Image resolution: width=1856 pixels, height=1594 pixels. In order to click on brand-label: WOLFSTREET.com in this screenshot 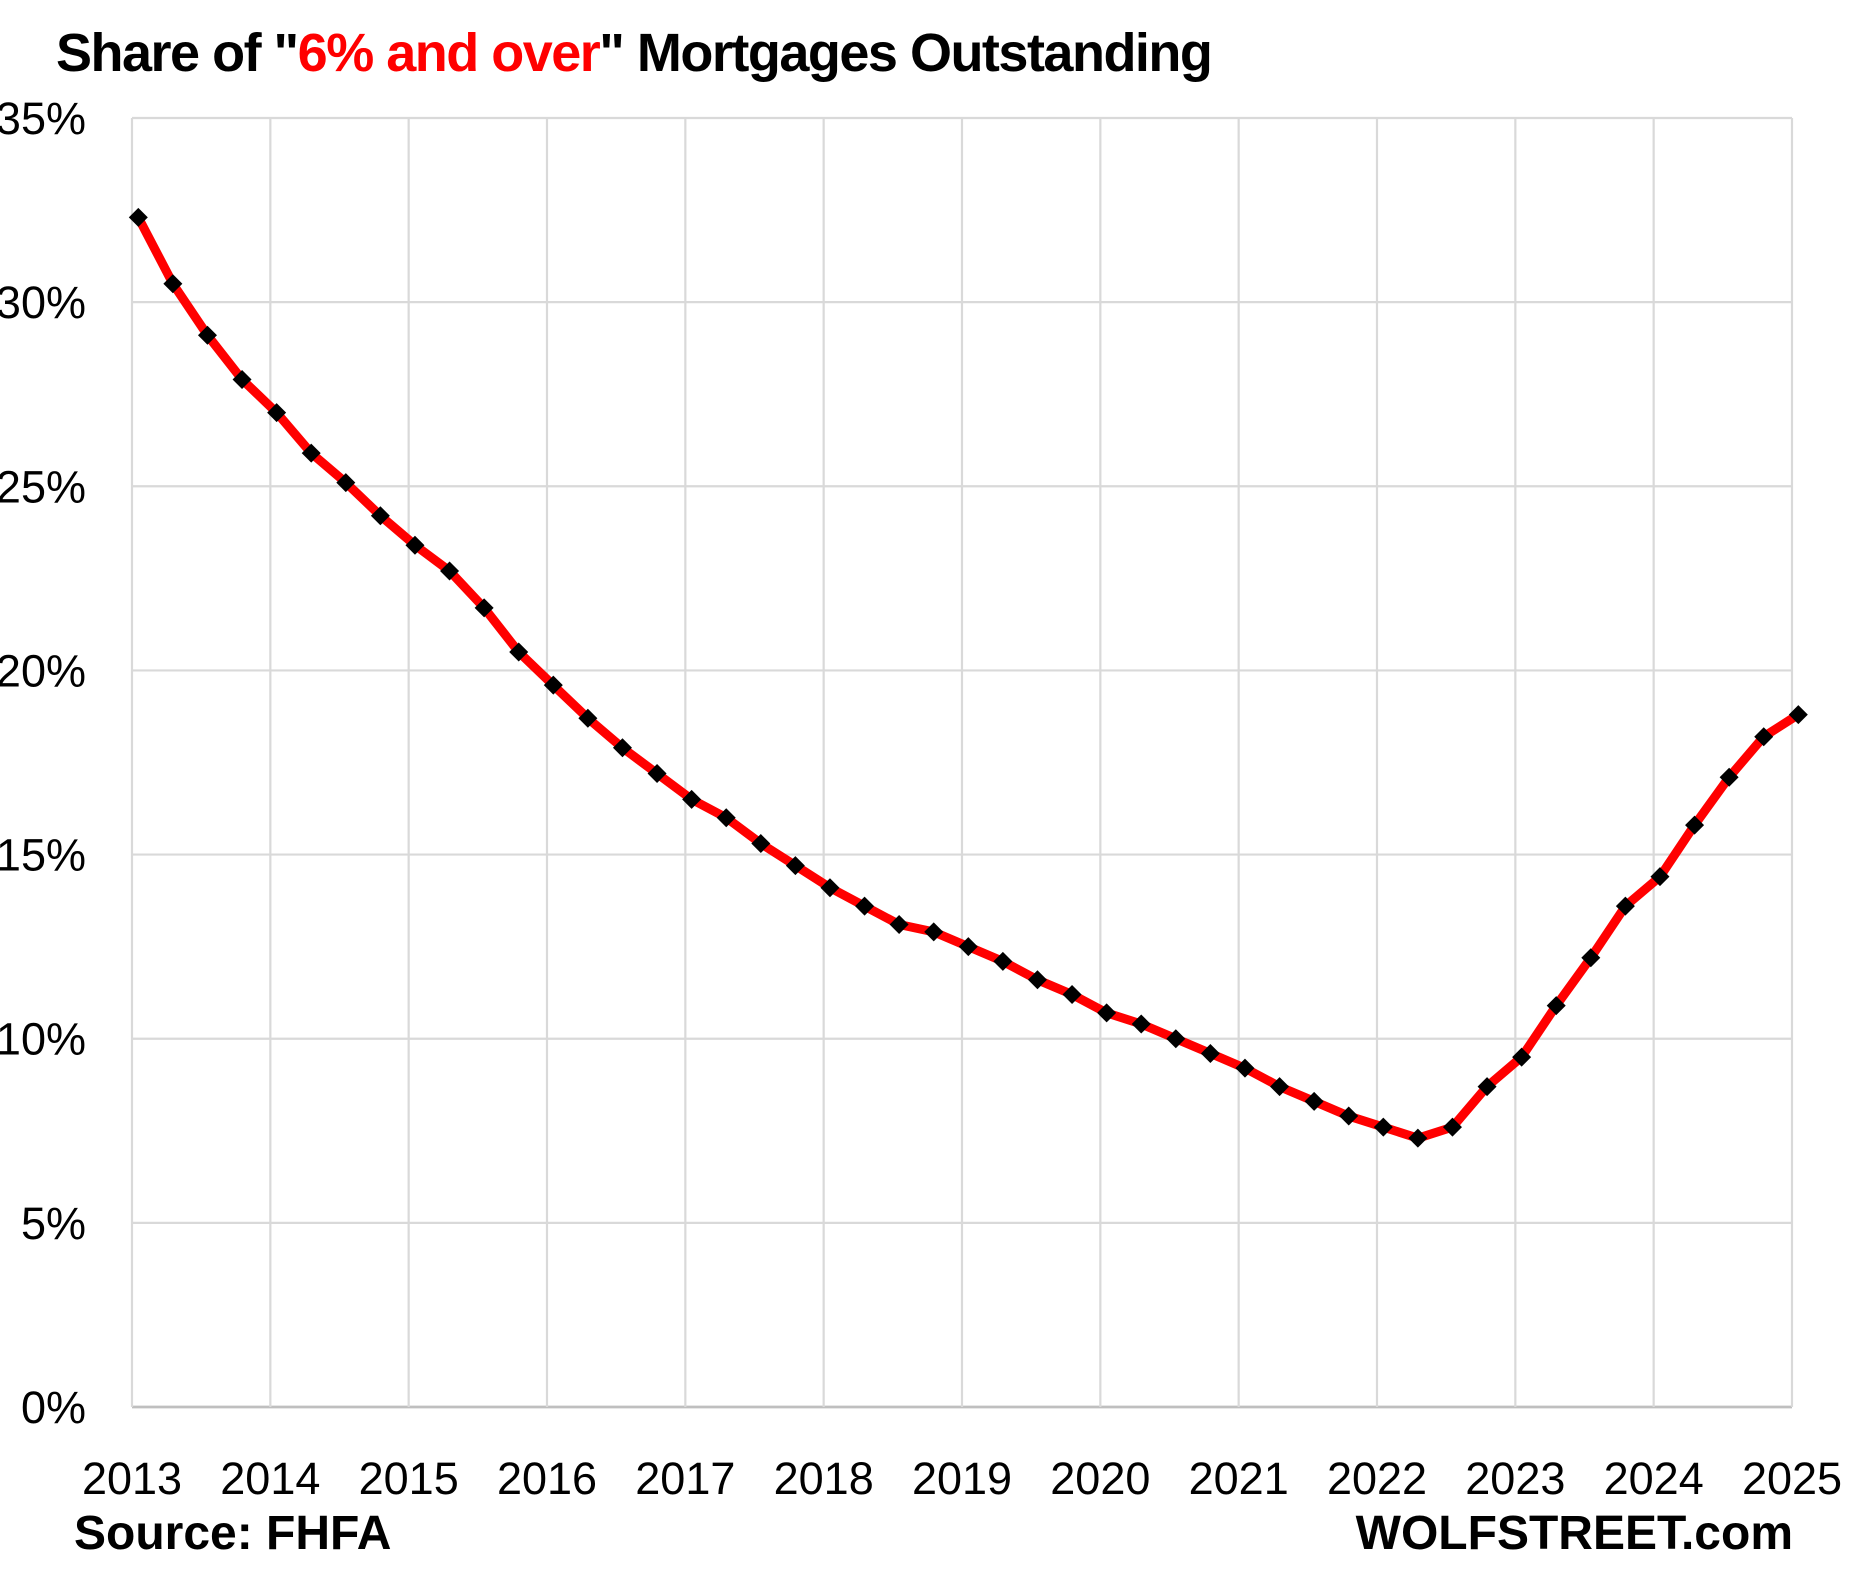, I will do `click(1574, 1533)`.